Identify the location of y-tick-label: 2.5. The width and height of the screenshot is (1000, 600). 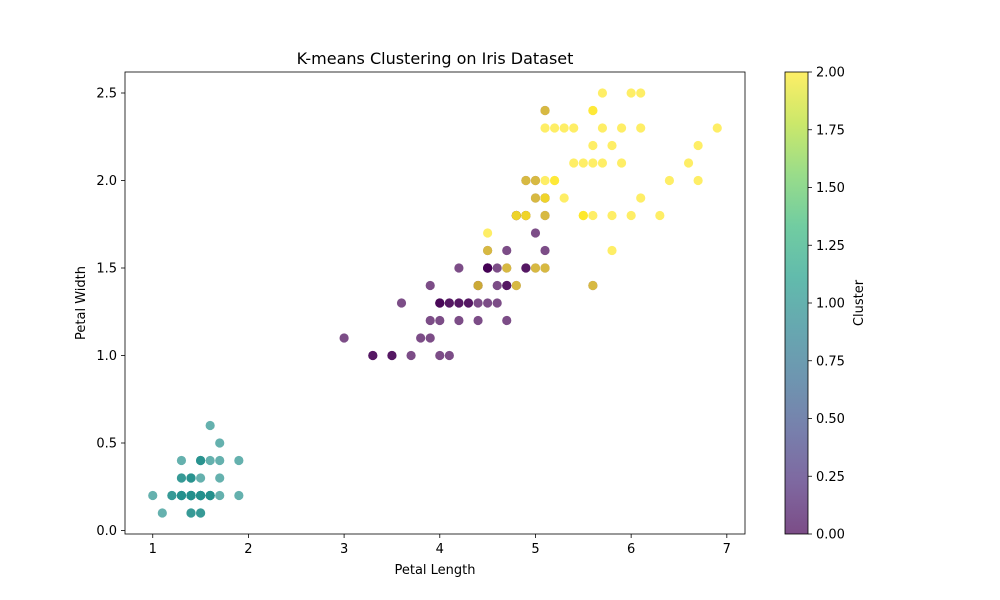
(106, 94).